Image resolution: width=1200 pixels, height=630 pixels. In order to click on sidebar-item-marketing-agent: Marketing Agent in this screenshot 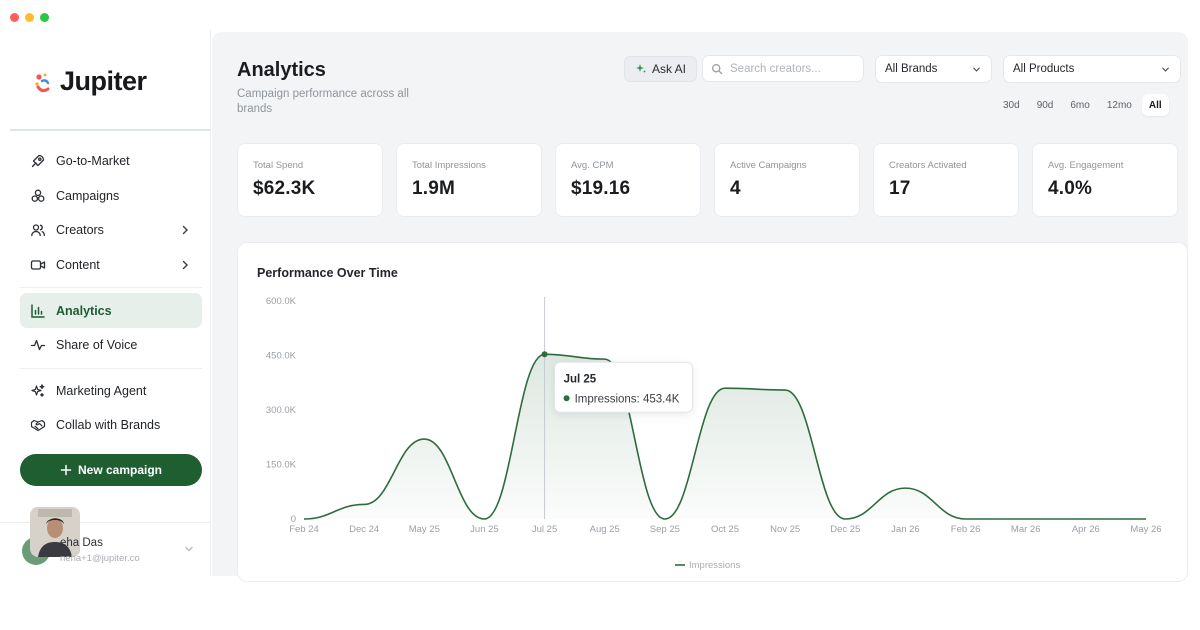, I will do `click(111, 391)`.